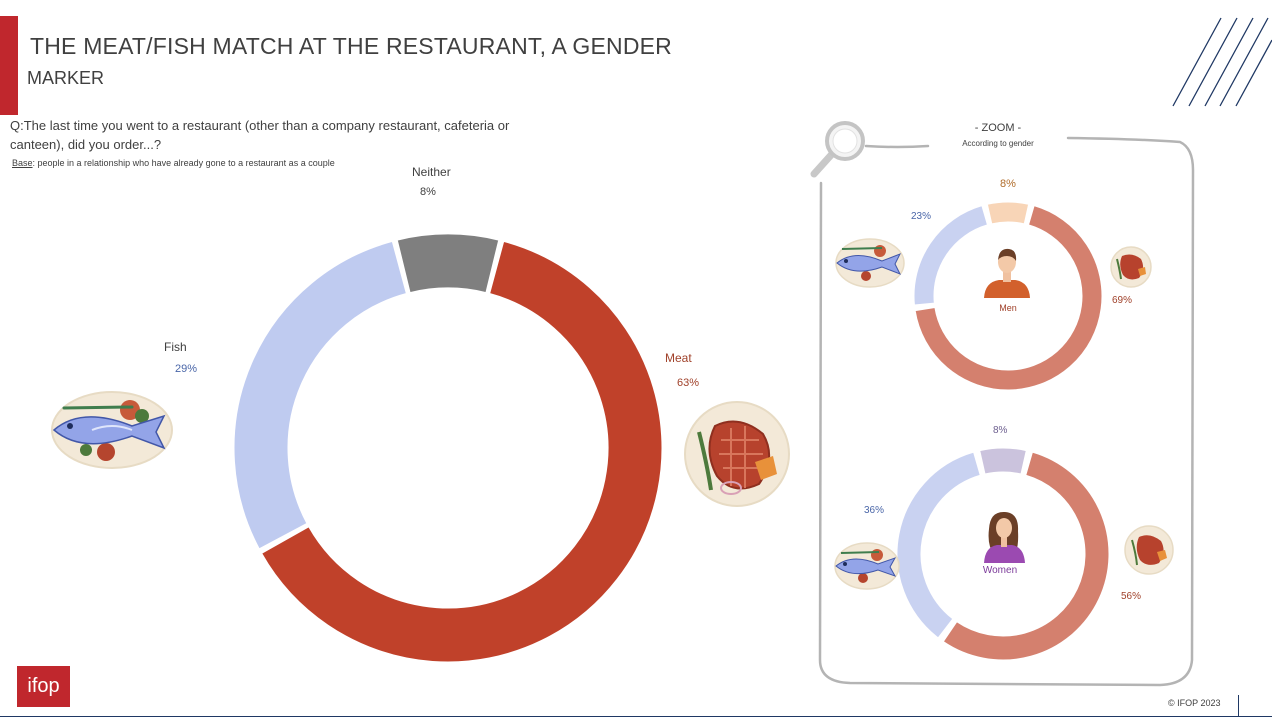 The height and width of the screenshot is (718, 1272). I want to click on label-meat: Meat, so click(678, 358).